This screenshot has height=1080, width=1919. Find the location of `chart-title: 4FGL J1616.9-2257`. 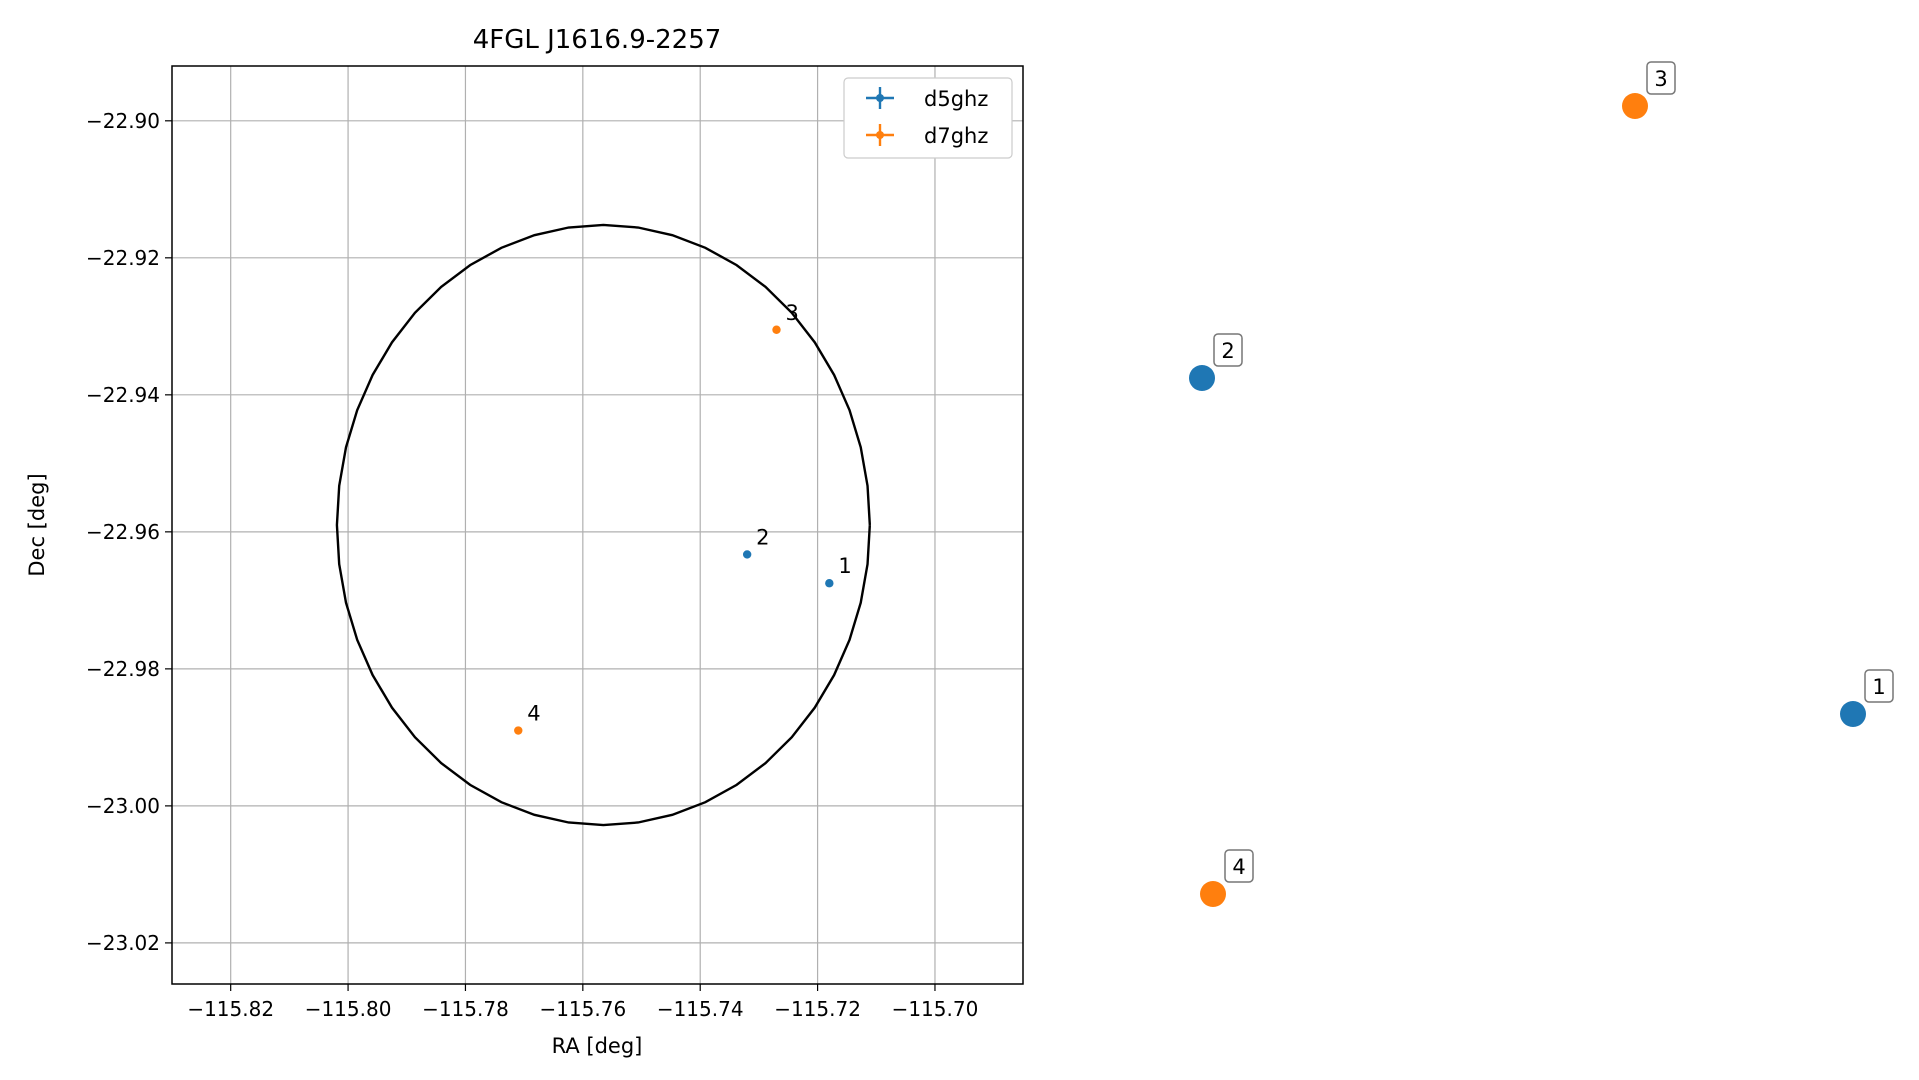

chart-title: 4FGL J1616.9-2257 is located at coordinates (597, 40).